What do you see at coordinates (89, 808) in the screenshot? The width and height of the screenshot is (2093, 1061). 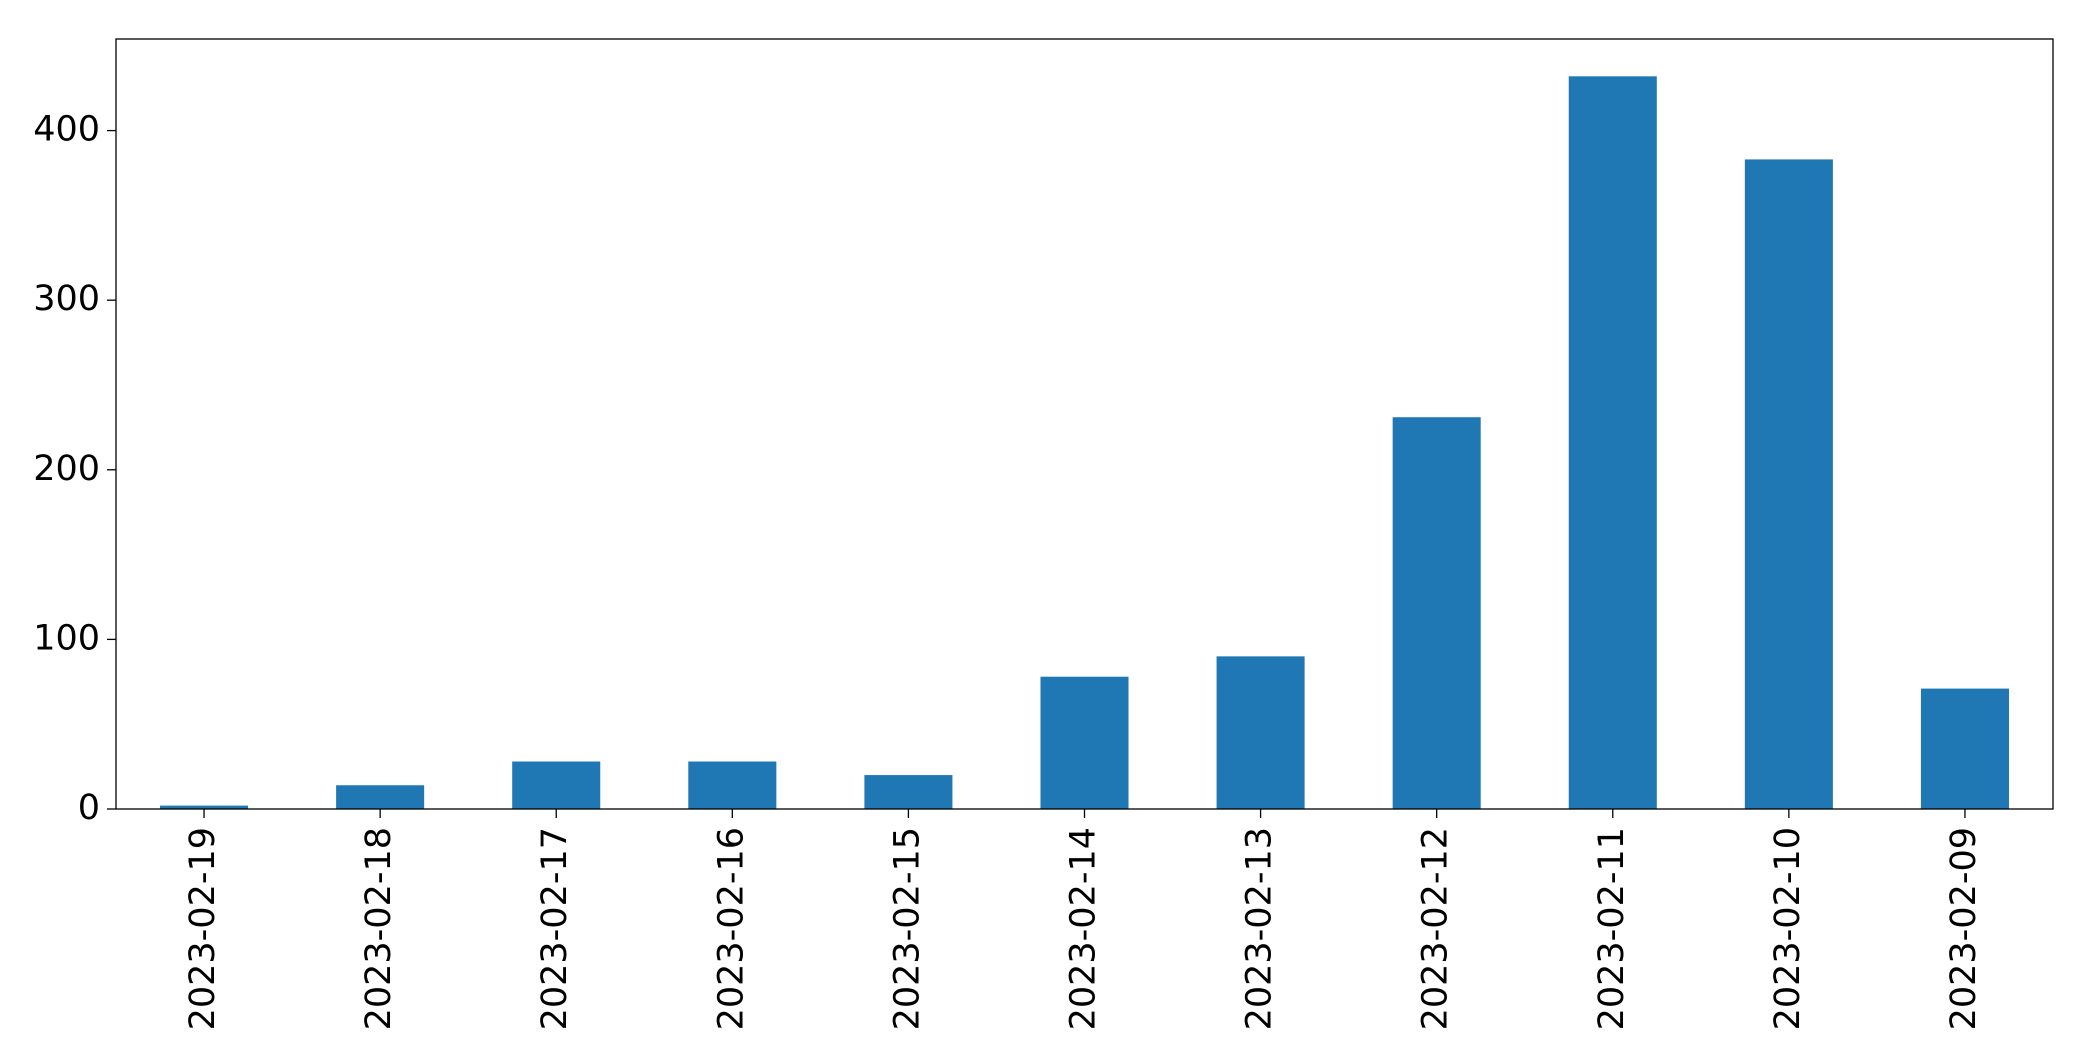 I see `y-tick-label: 0` at bounding box center [89, 808].